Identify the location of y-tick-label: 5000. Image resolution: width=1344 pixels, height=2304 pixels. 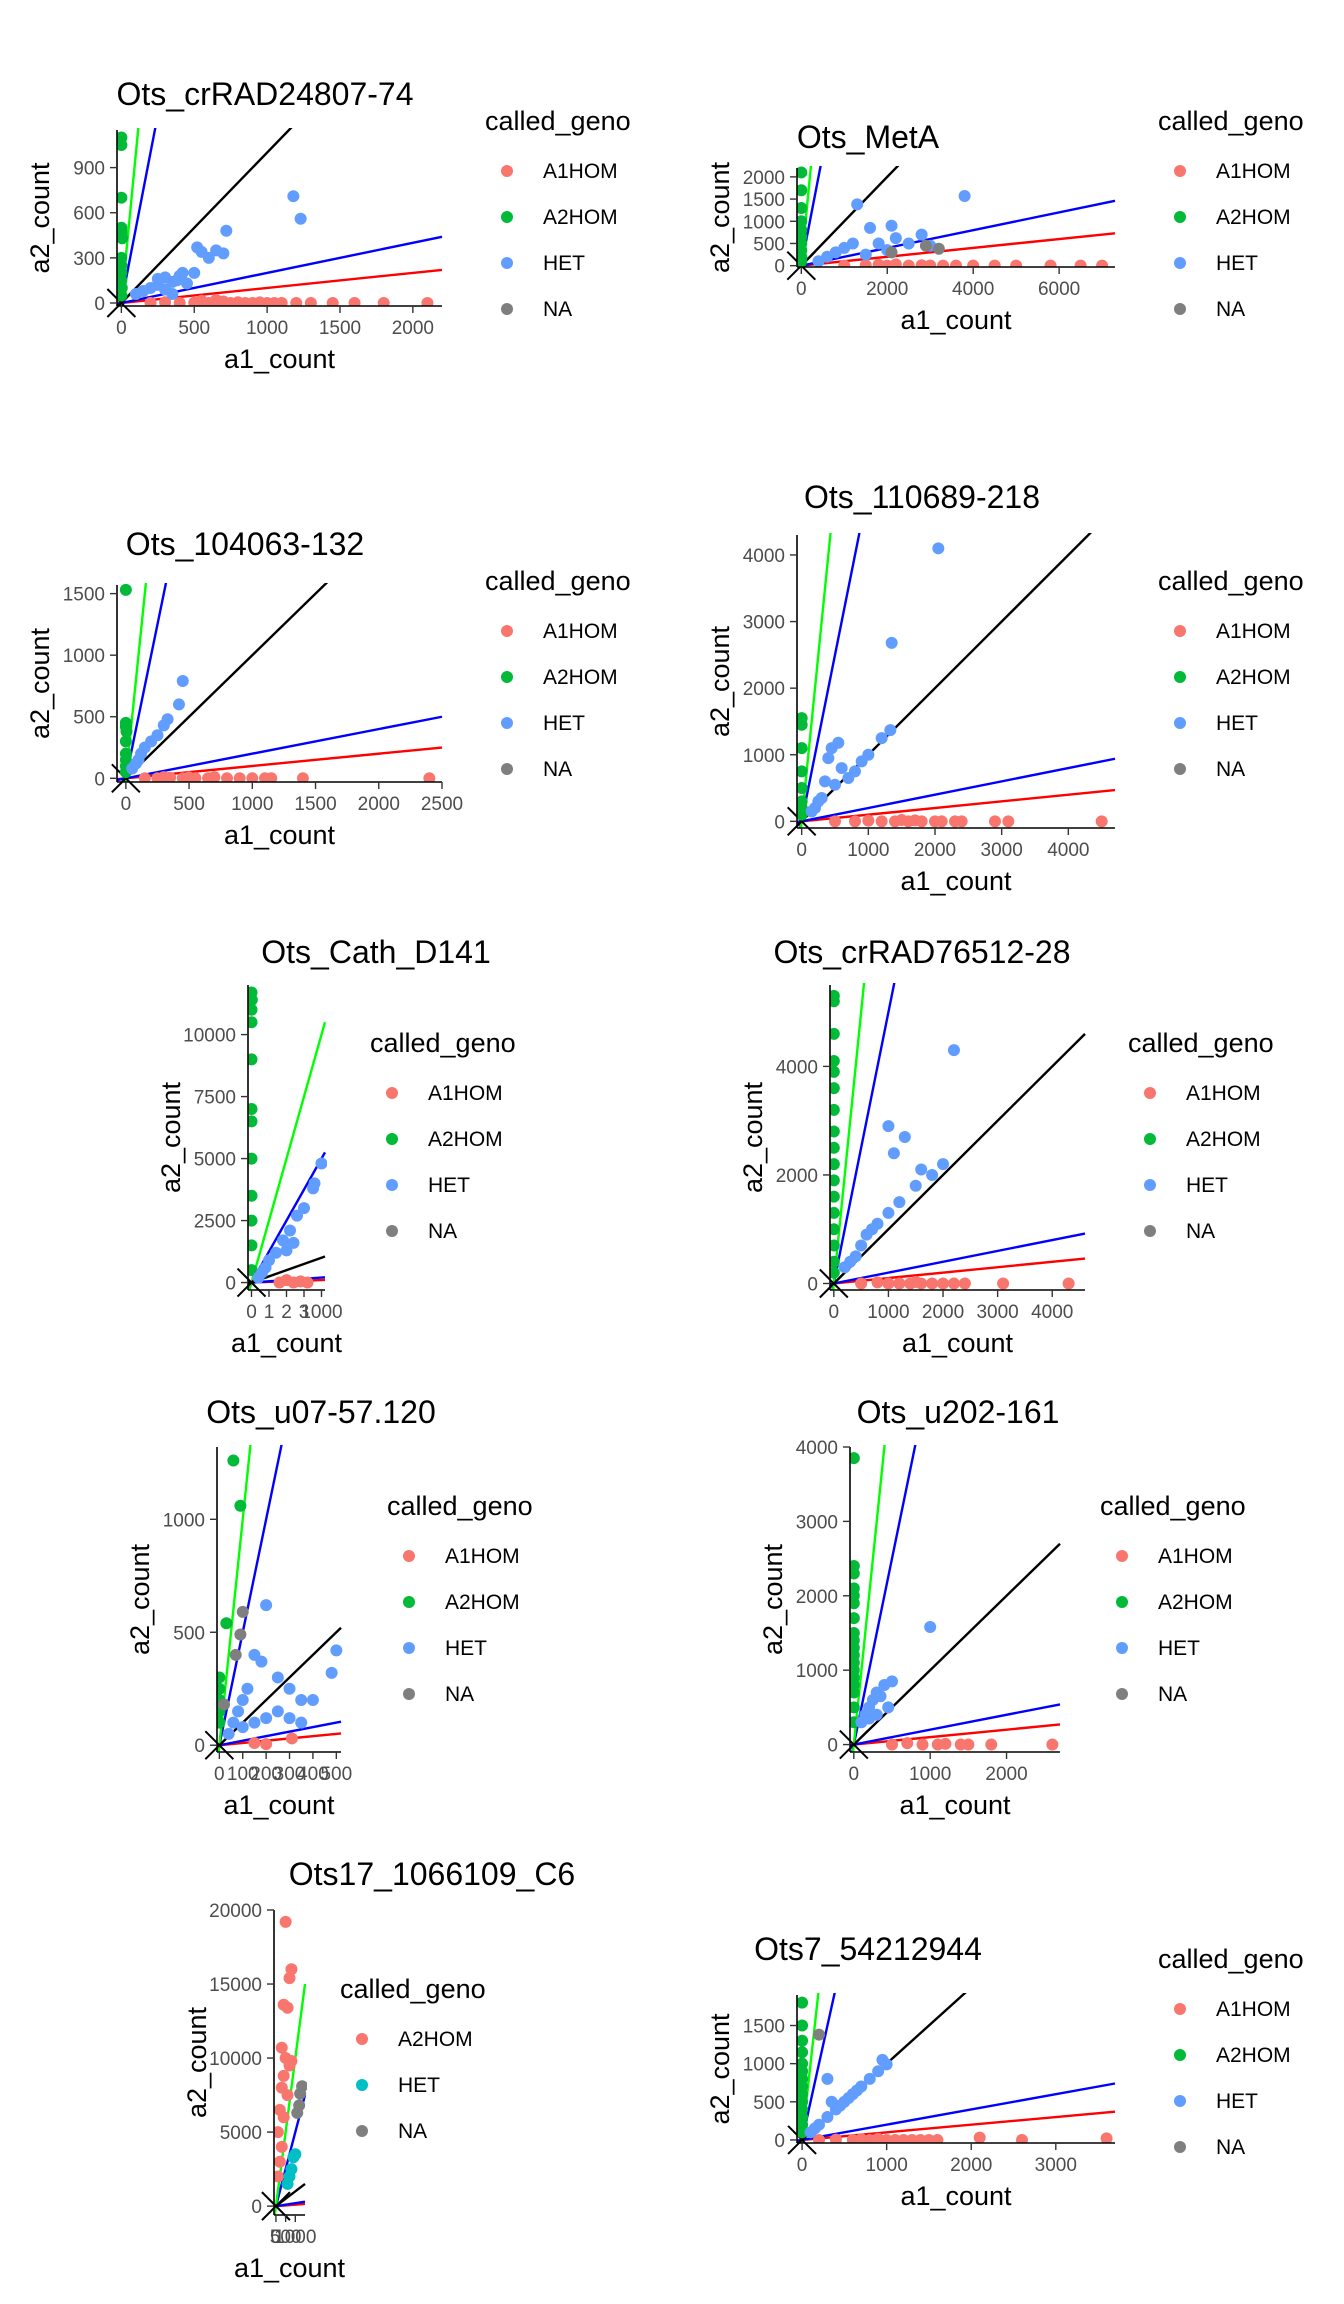
(215, 1160).